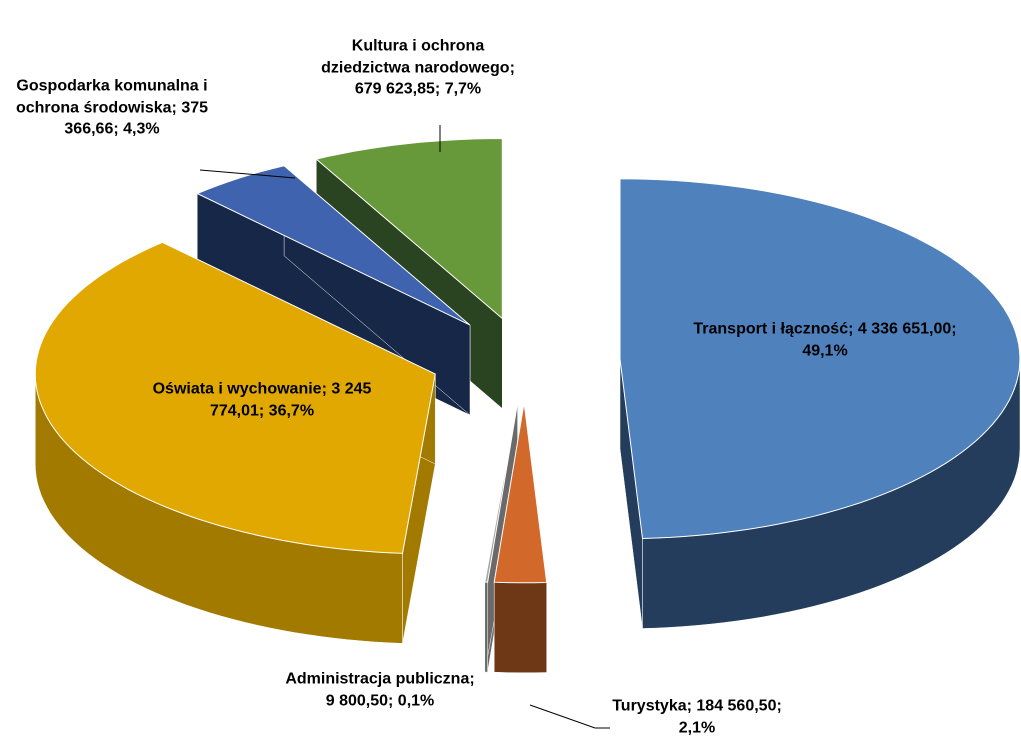 This screenshot has height=739, width=1021. I want to click on data-label: Turystyka; 184 560,50; 2,1%, so click(697, 716).